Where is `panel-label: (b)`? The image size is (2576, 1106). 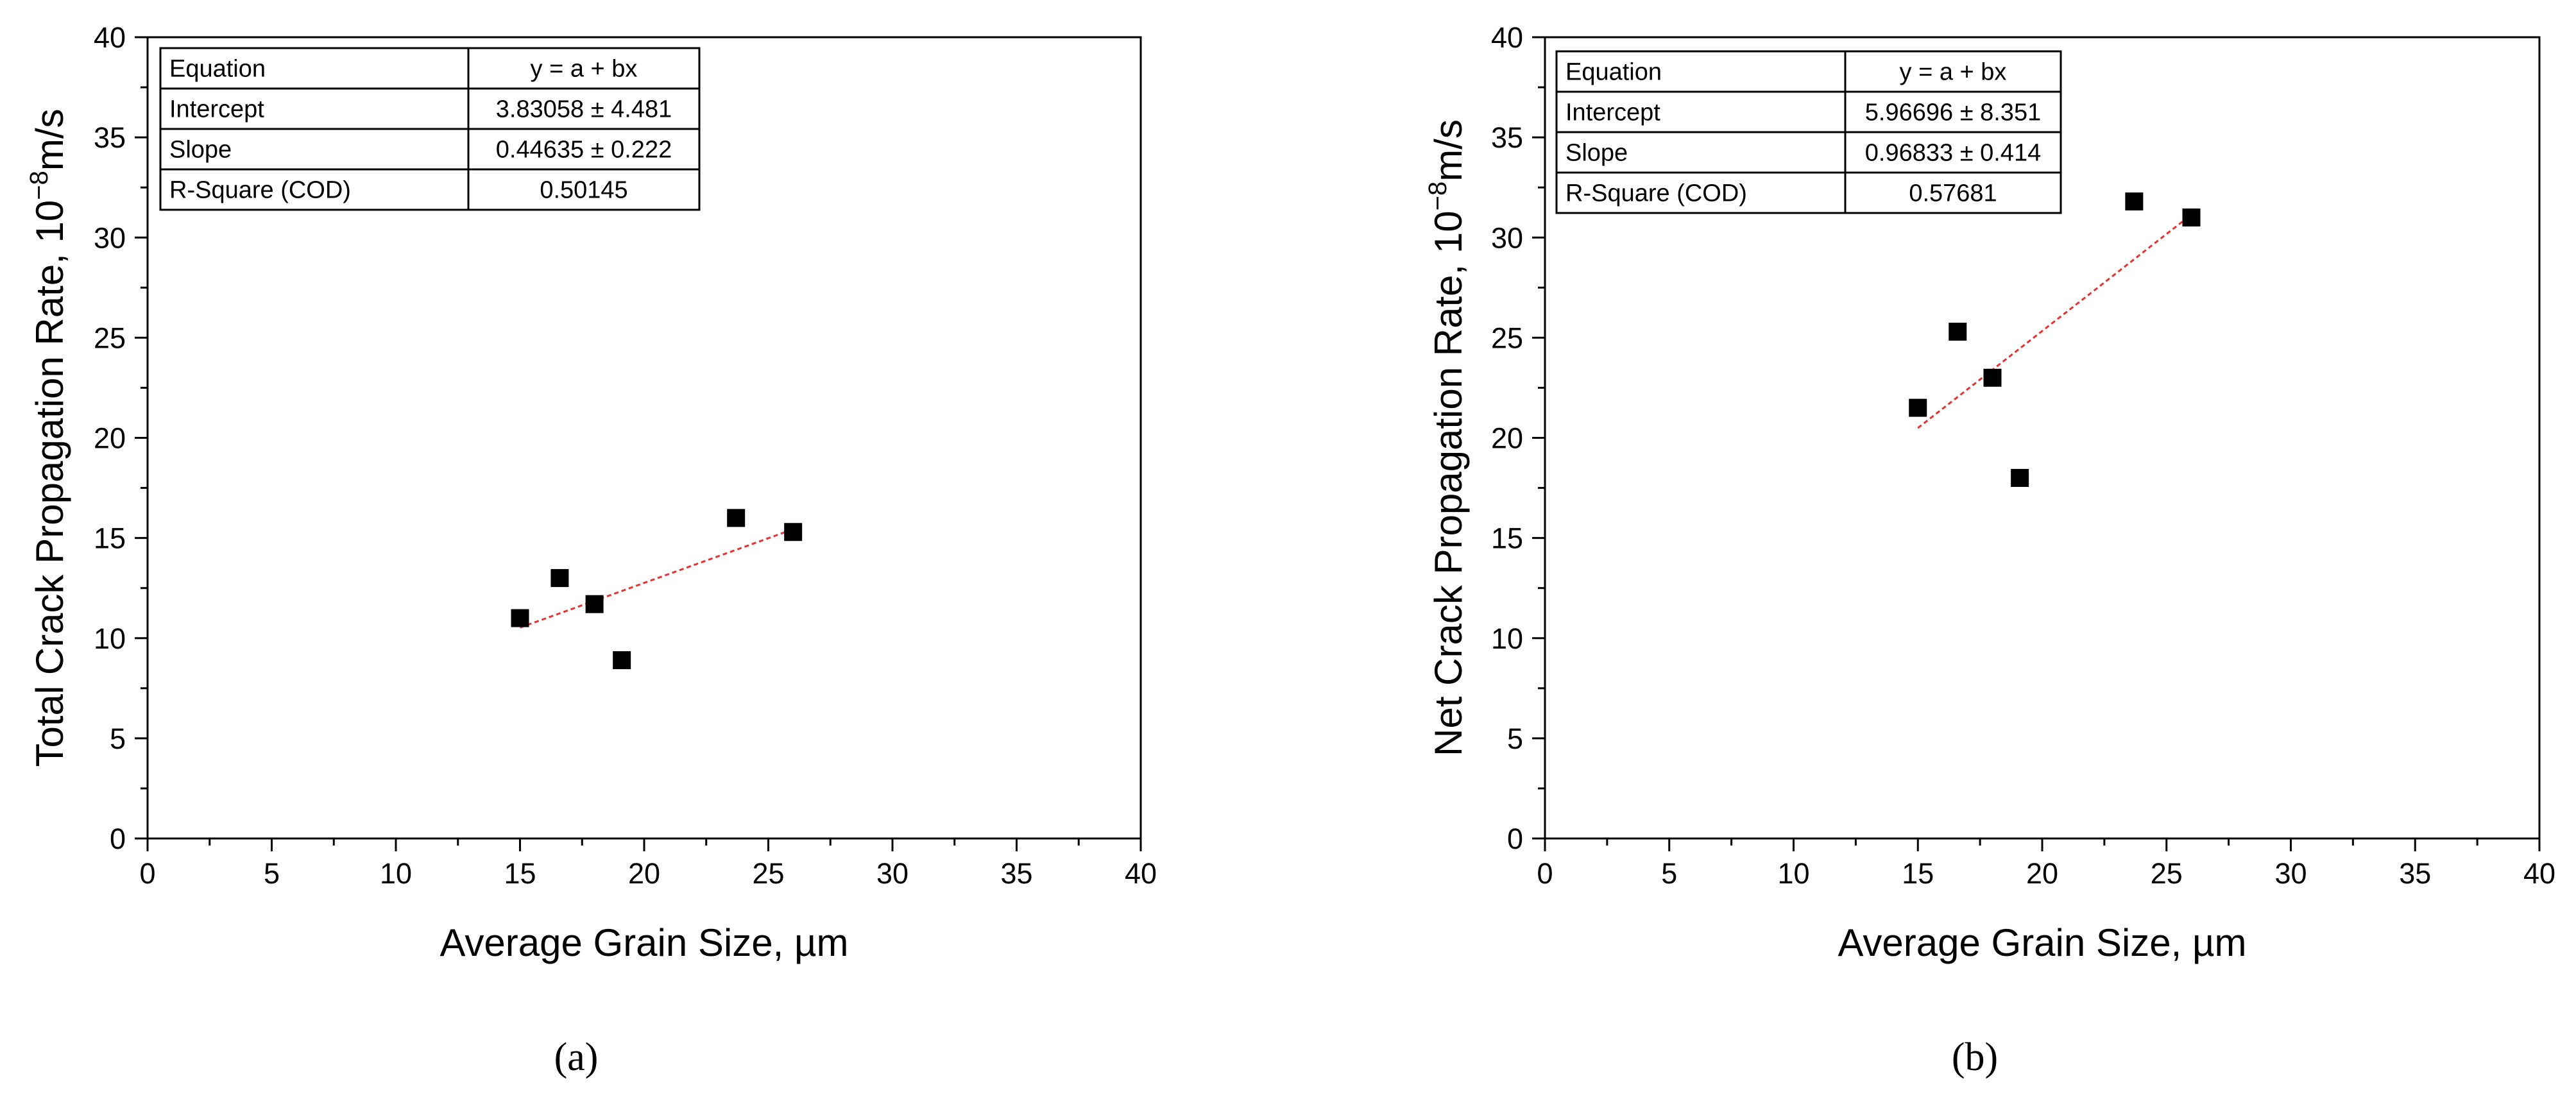
panel-label: (b) is located at coordinates (1975, 1057).